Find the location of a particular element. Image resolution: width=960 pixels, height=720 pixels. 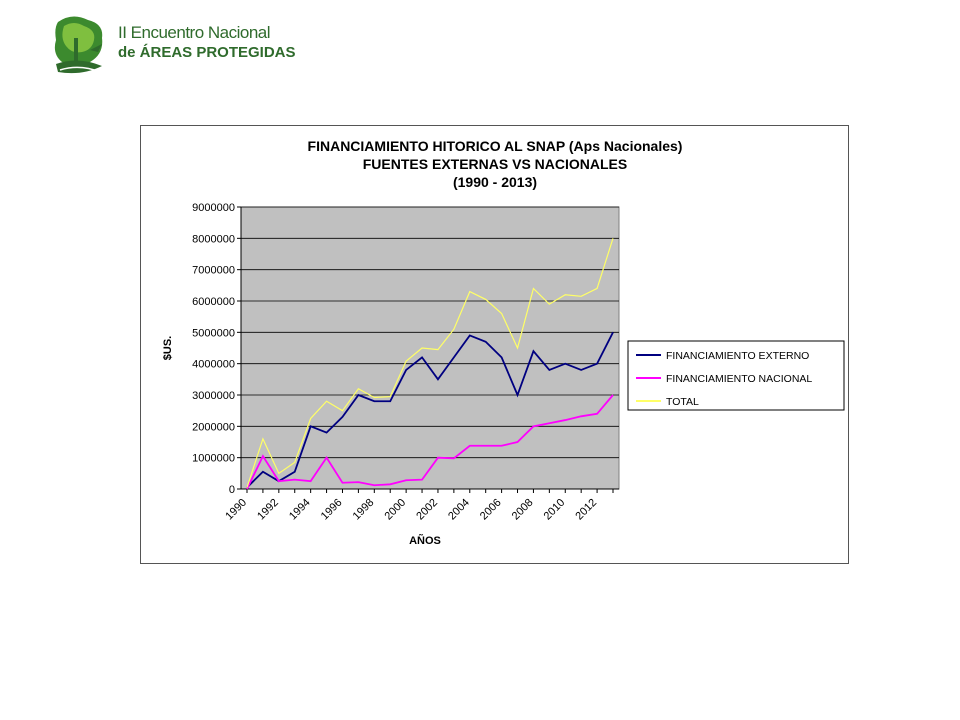

series-lines is located at coordinates (430, 364).